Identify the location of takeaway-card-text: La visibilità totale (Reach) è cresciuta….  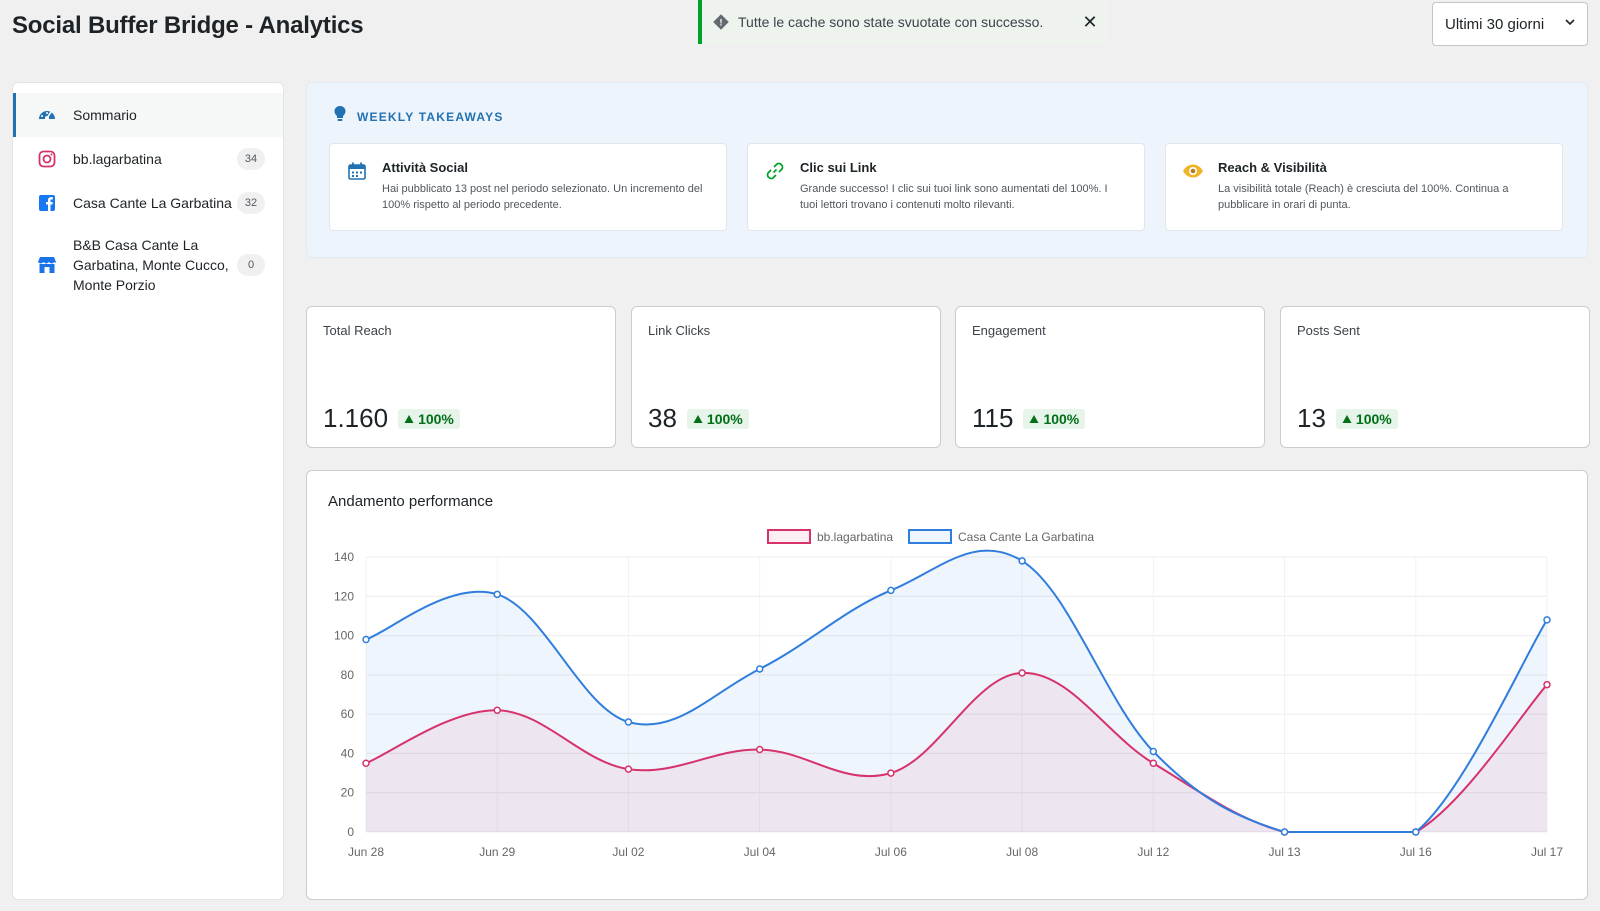
(1363, 197).